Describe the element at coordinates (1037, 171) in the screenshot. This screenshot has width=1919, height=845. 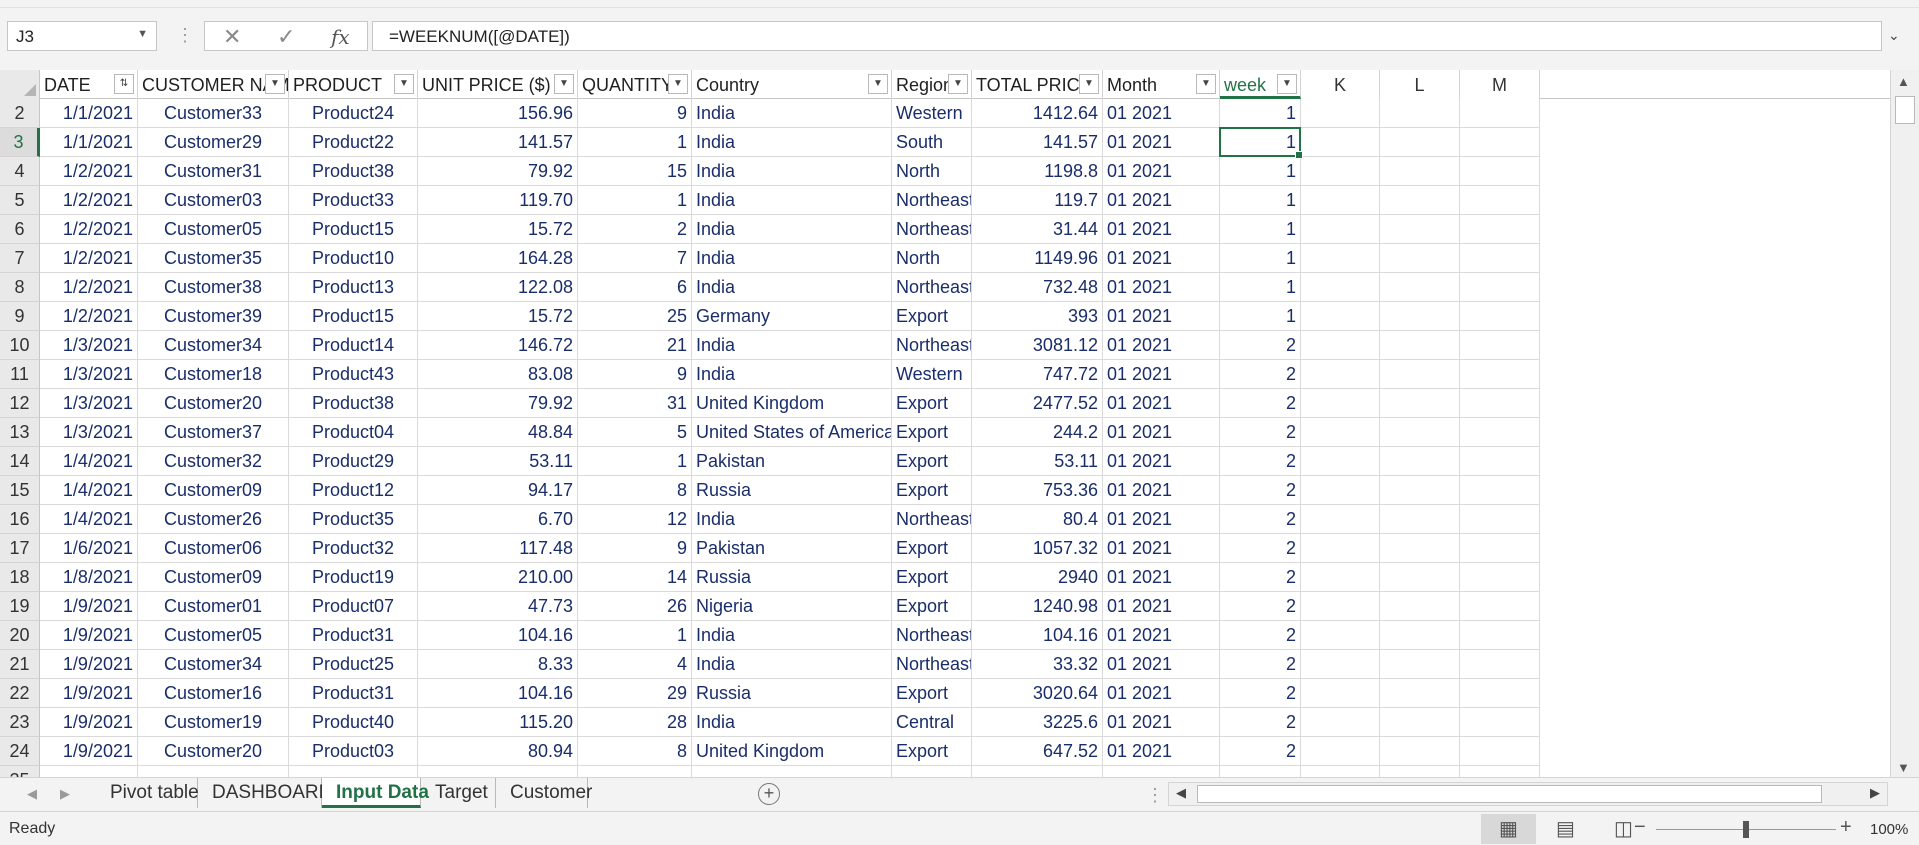
I see `cell: 1198.8` at that location.